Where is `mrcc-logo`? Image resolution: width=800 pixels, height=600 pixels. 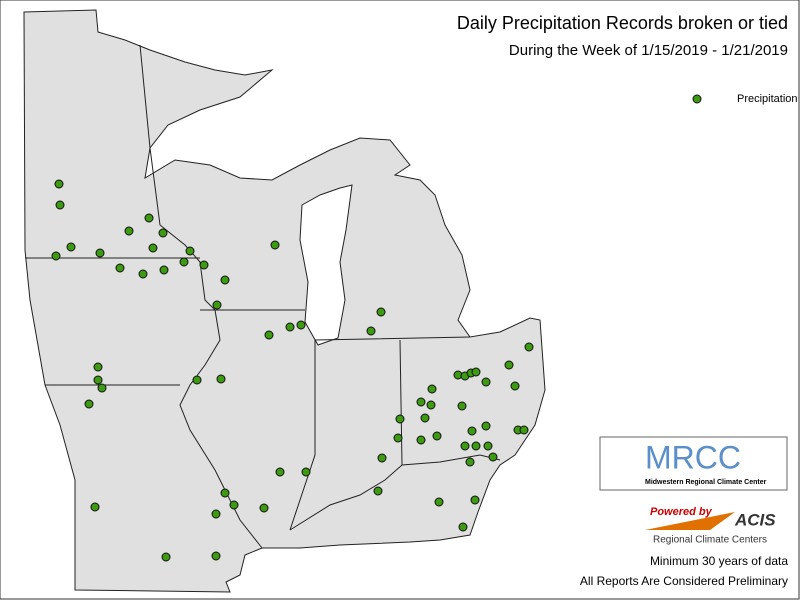 mrcc-logo is located at coordinates (693, 463).